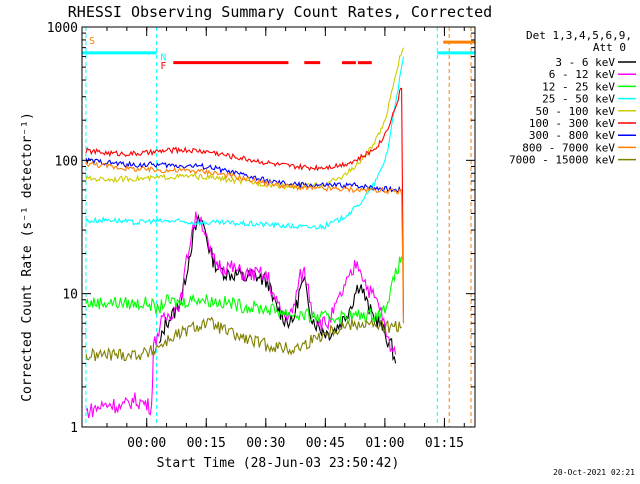 The width and height of the screenshot is (640, 484). What do you see at coordinates (243, 175) in the screenshot?
I see `series-line-300-800-kev` at bounding box center [243, 175].